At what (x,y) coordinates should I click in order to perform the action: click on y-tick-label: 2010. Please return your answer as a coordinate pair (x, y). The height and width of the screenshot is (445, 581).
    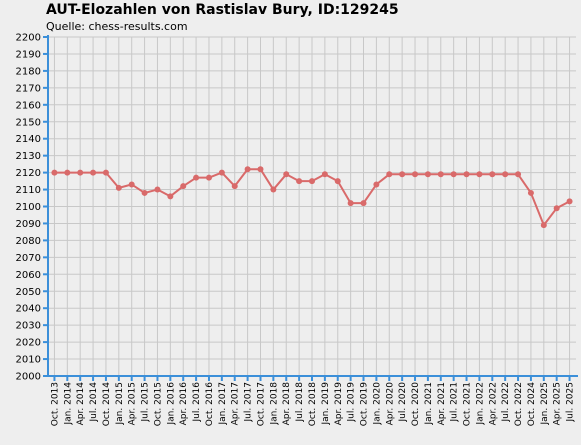
    Looking at the image, I should click on (28, 360).